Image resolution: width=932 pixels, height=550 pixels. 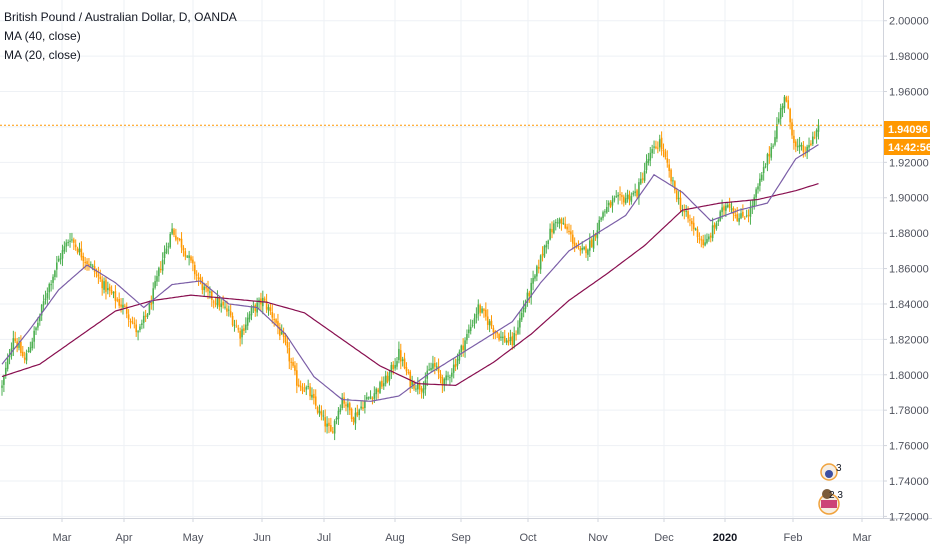 I want to click on x-tick-label: Mar, so click(x=62, y=538).